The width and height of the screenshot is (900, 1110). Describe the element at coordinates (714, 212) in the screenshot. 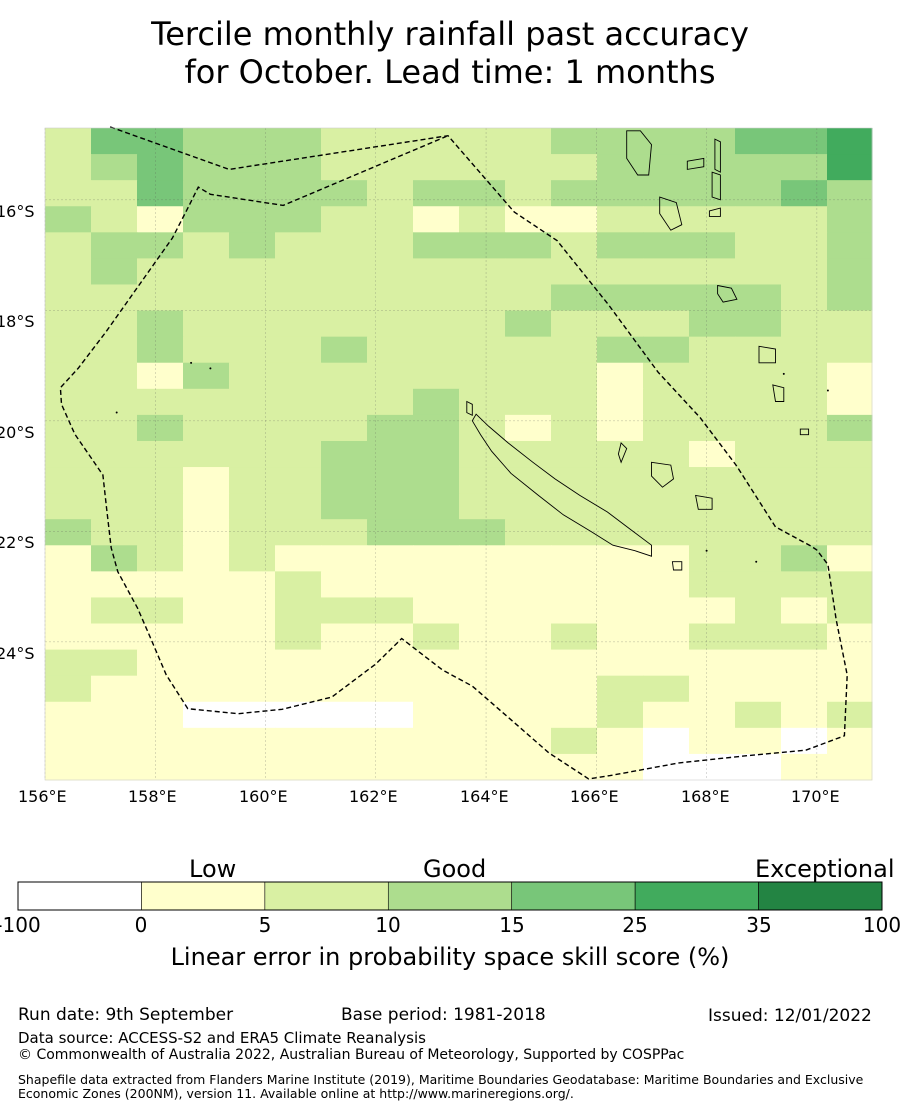

I see `island-vanuatu-ambrym` at that location.